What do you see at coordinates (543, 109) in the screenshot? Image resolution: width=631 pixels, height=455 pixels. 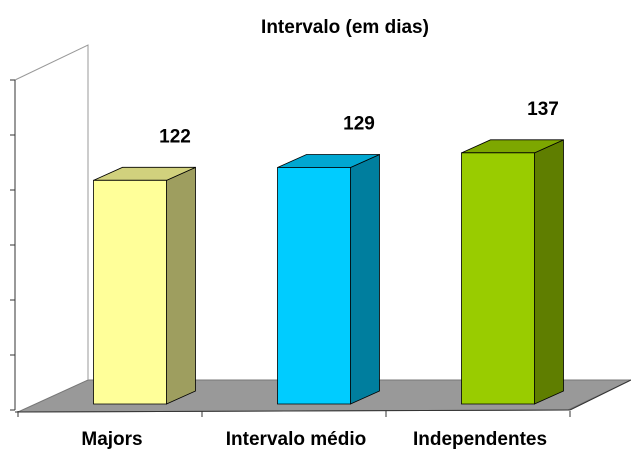 I see `value-label: 137` at bounding box center [543, 109].